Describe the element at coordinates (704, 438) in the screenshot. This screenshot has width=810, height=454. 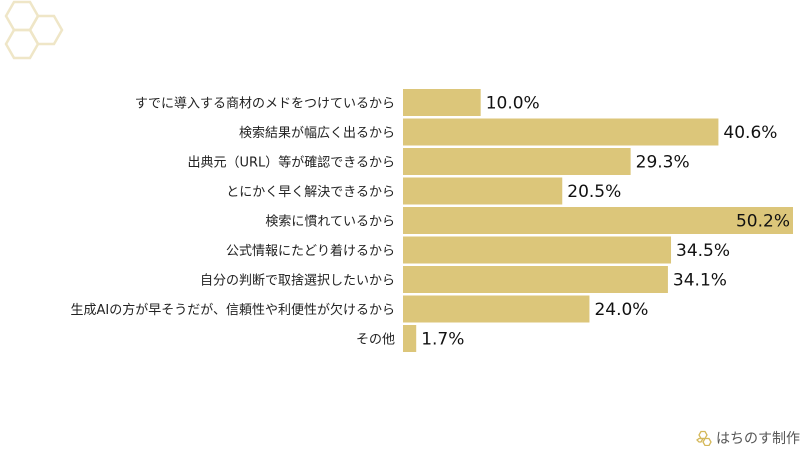
I see `hexagon-logo-icon` at that location.